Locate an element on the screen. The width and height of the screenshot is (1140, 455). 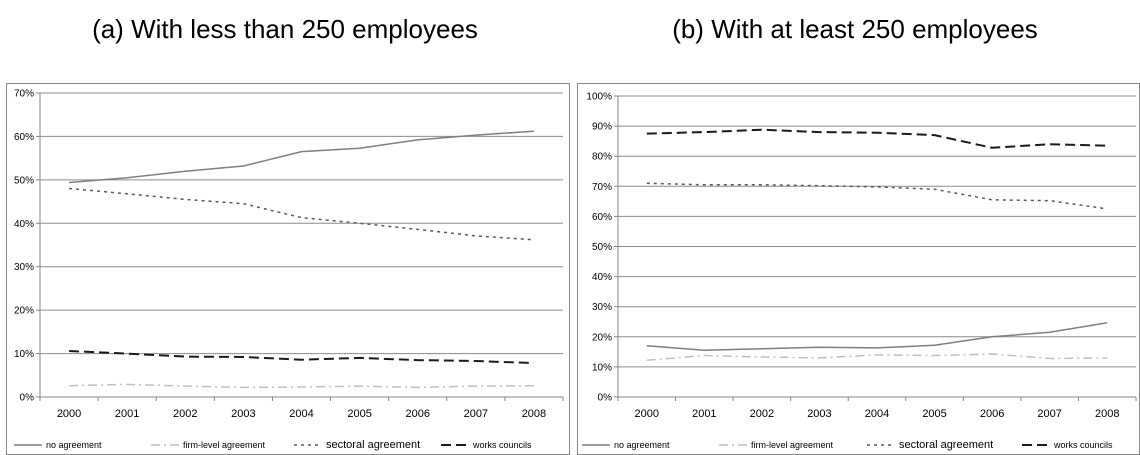
y-tick-label: 80% is located at coordinates (602, 157).